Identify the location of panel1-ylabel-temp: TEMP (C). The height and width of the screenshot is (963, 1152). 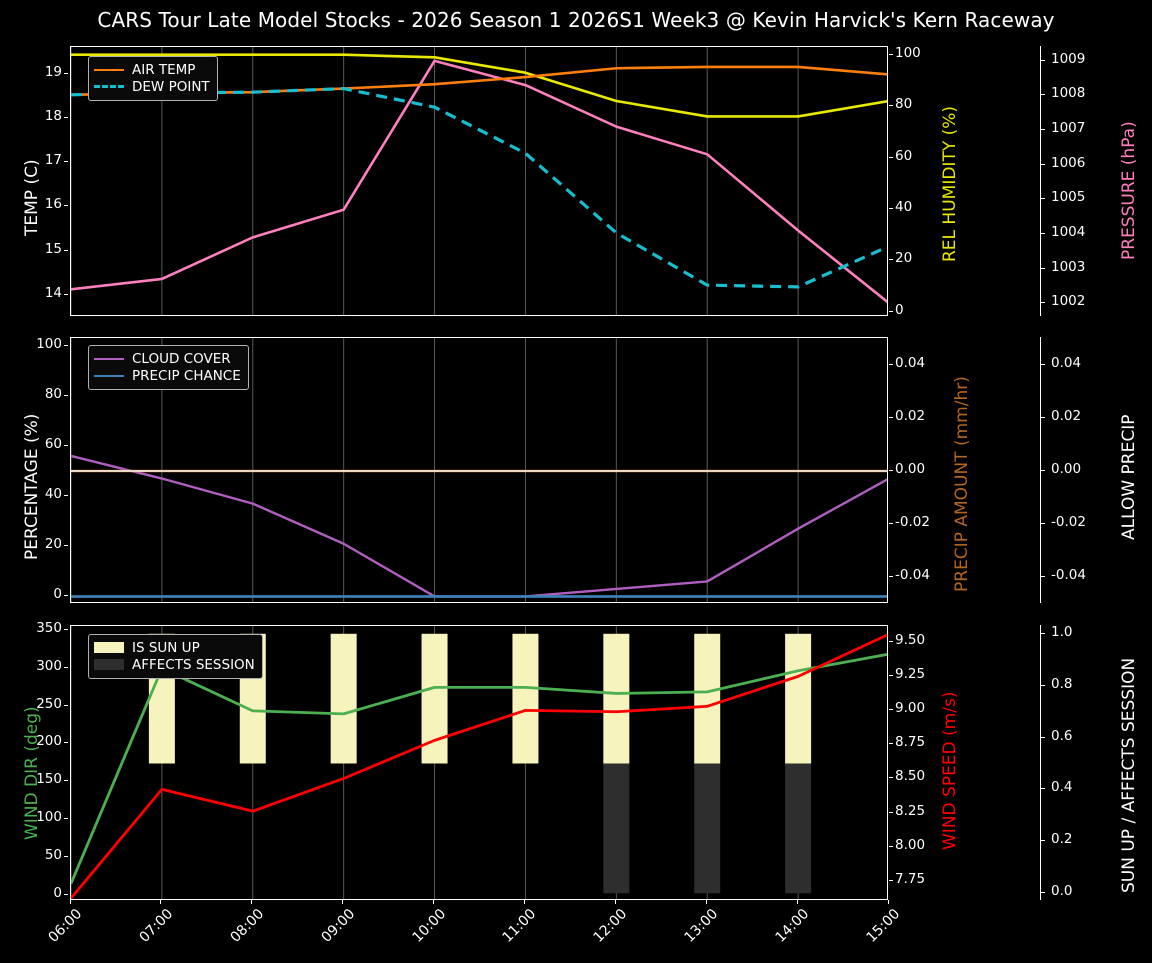
(32, 197).